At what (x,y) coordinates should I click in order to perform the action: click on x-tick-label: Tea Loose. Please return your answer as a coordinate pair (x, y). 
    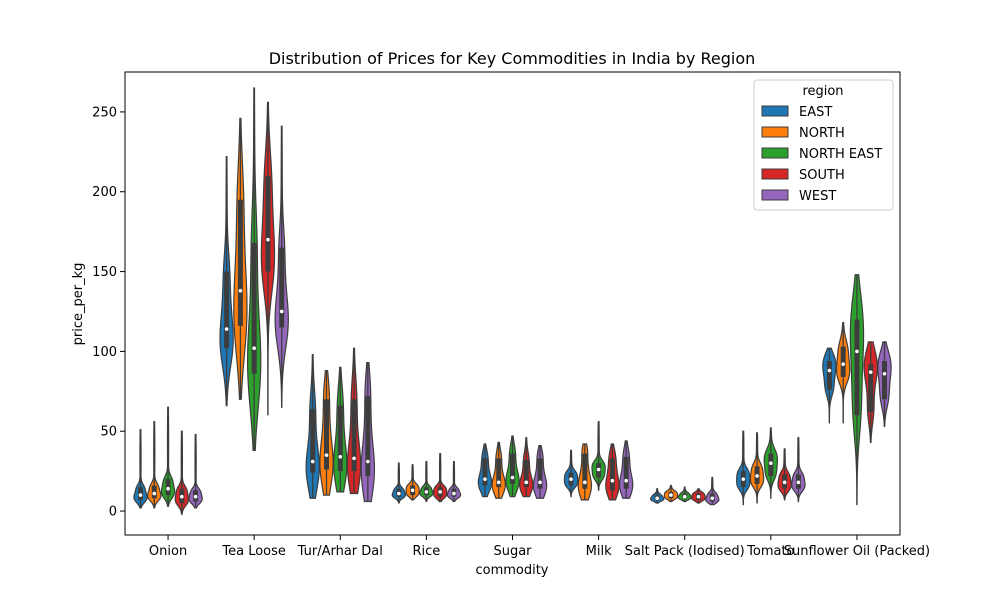
    Looking at the image, I should click on (253, 551).